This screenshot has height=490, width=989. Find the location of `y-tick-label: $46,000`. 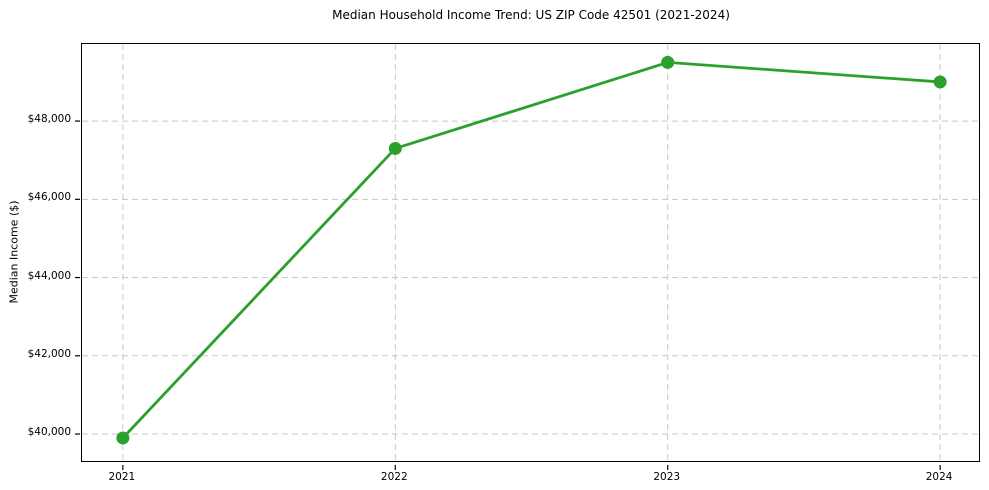

y-tick-label: $46,000 is located at coordinates (49, 197).